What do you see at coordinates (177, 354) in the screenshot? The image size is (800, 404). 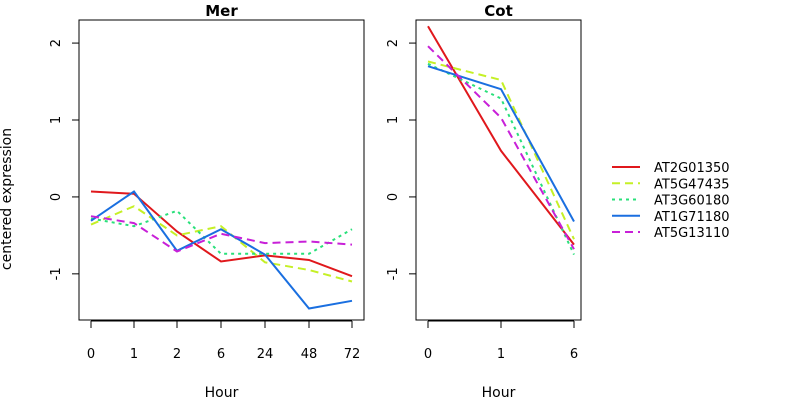 I see `x-tick-label: 2` at bounding box center [177, 354].